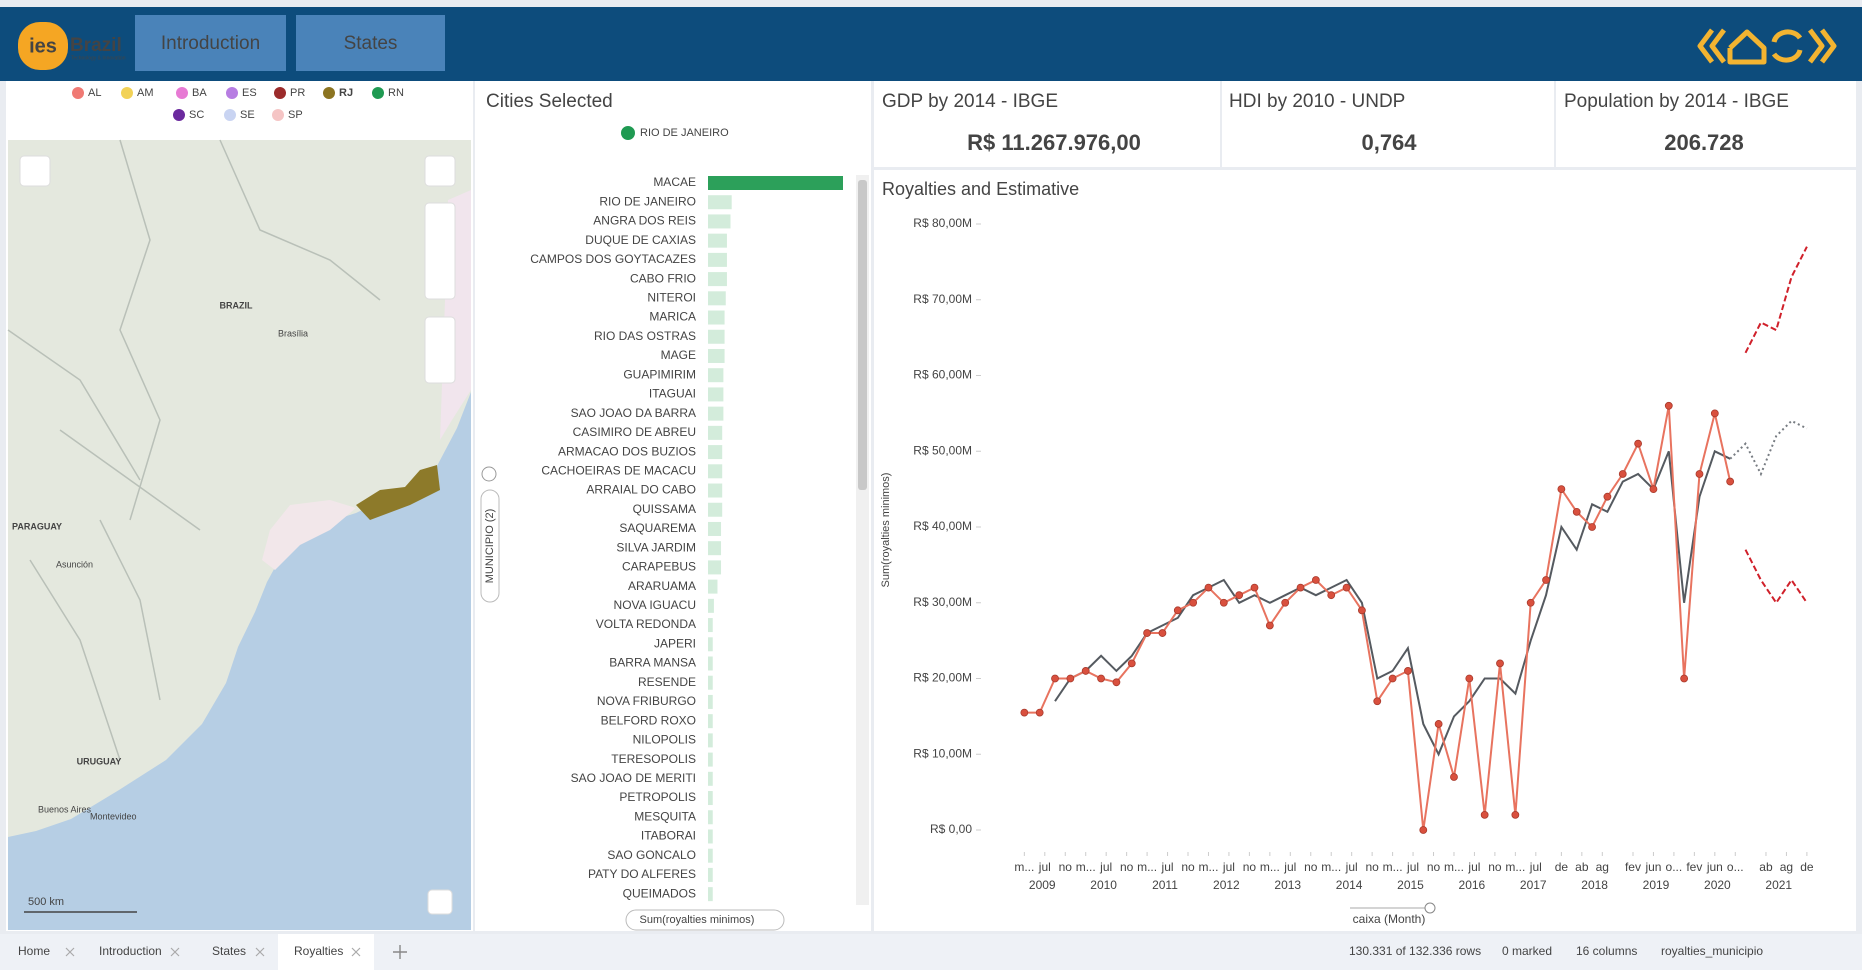 The height and width of the screenshot is (970, 1862). What do you see at coordinates (34, 951) in the screenshot?
I see `tab-label: Home` at bounding box center [34, 951].